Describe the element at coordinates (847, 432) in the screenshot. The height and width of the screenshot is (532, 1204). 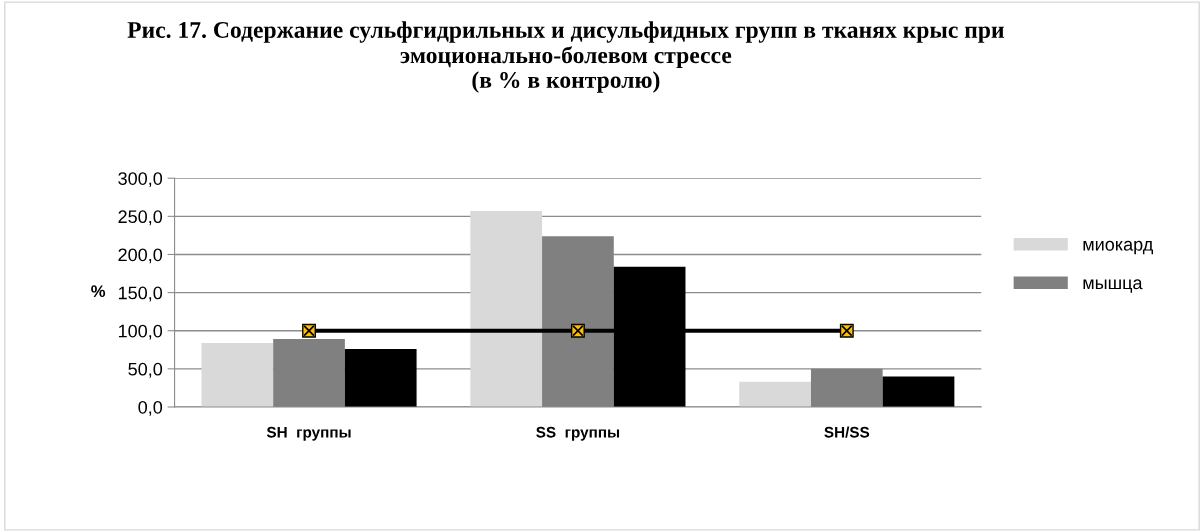
I see `x-tick-label: SH/SS` at that location.